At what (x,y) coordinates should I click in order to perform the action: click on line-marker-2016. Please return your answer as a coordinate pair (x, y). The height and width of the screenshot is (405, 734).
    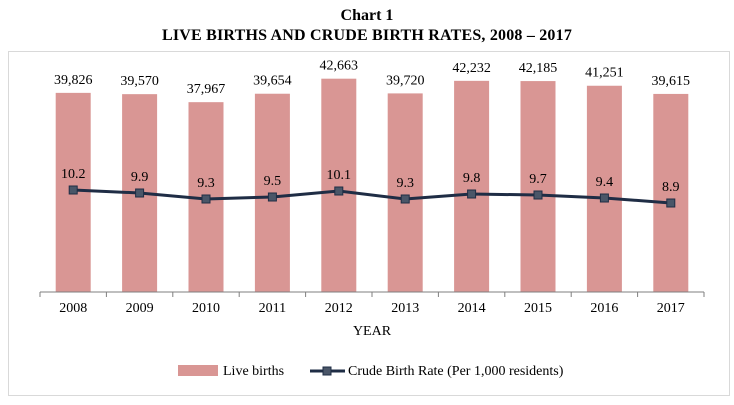
    Looking at the image, I should click on (604, 198).